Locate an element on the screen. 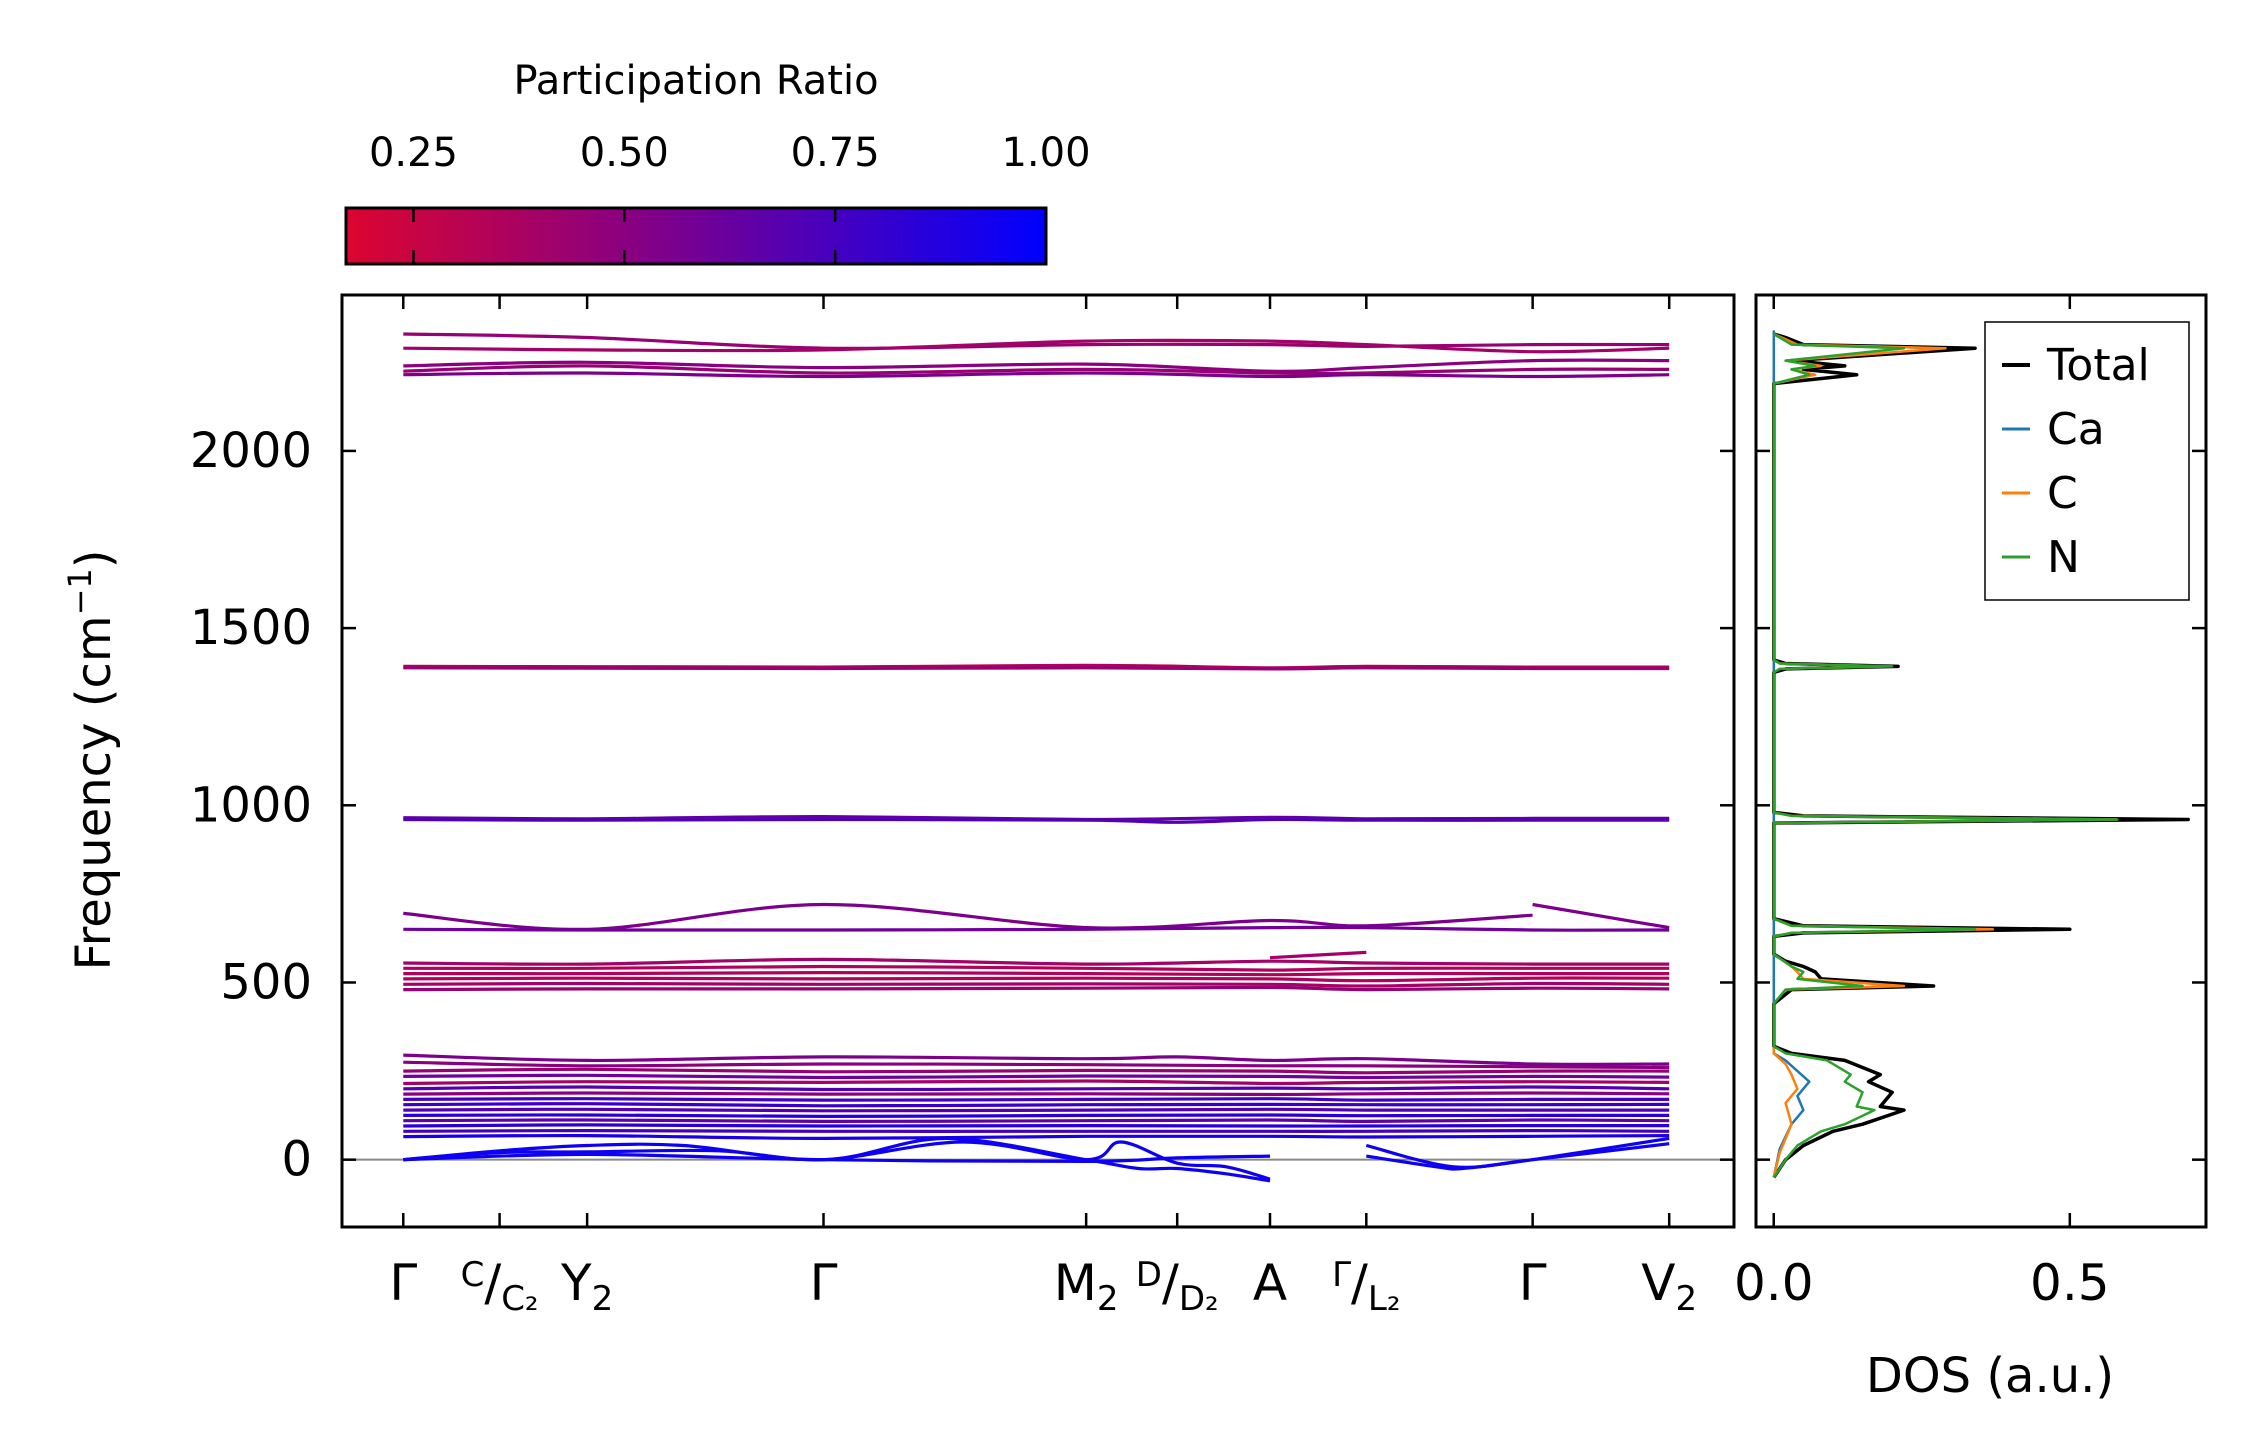 The image size is (2259, 1455). band-x-tick-label: M2 is located at coordinates (1086, 1286).